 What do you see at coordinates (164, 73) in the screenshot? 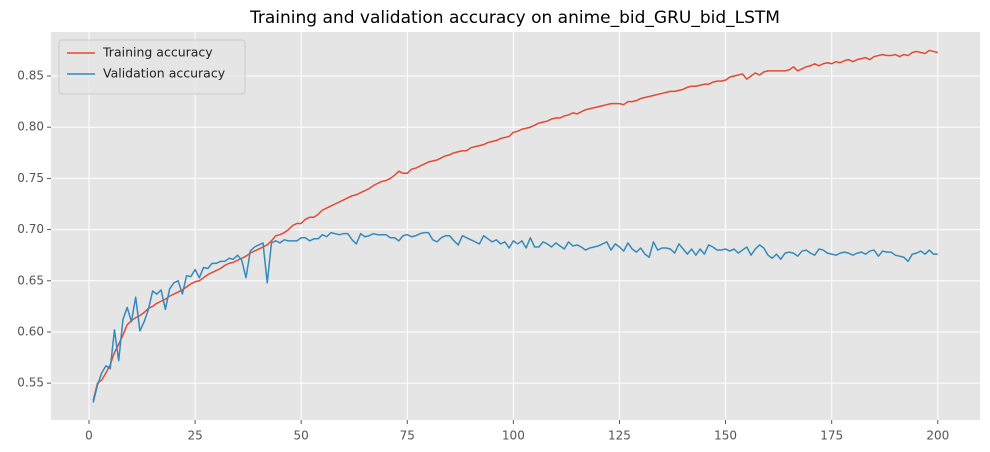
I see `legend-label: Validation accuracy` at bounding box center [164, 73].